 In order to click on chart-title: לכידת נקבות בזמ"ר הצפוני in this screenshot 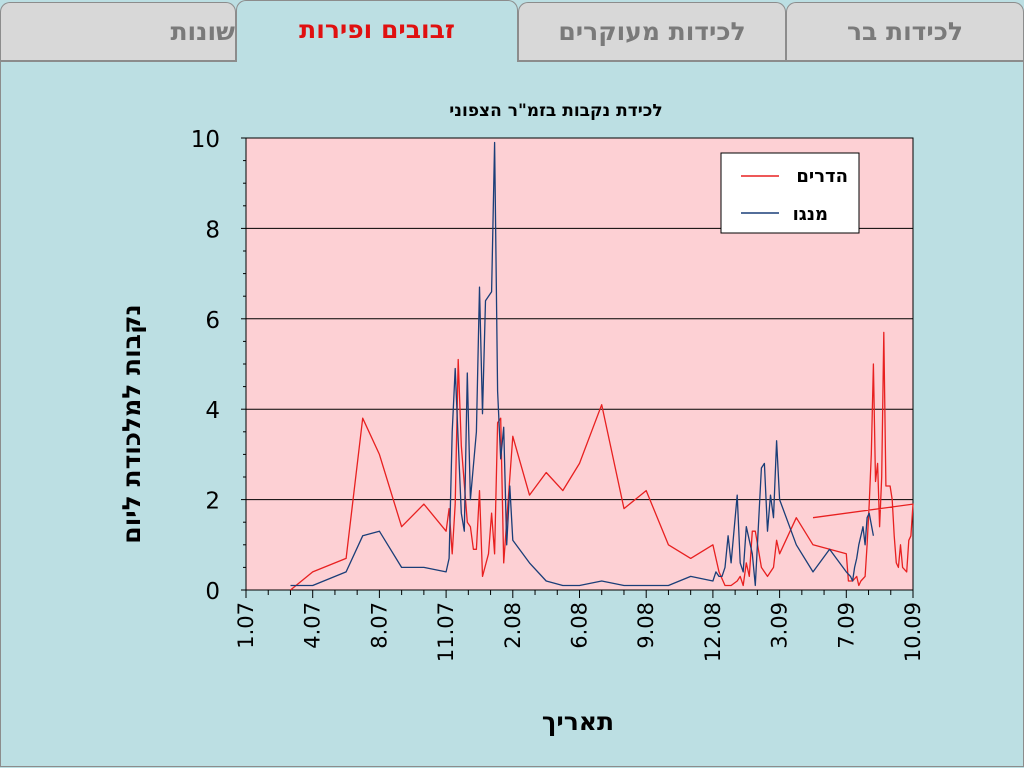, I will do `click(555, 111)`.